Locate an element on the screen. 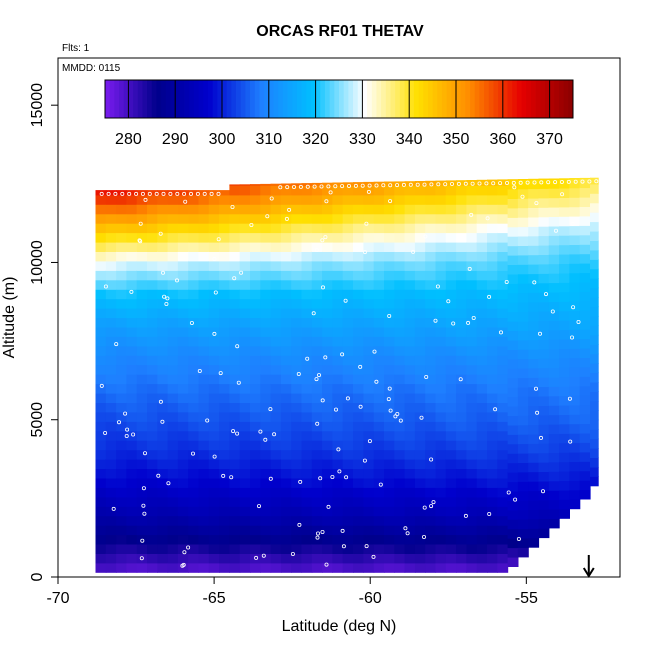 The width and height of the screenshot is (650, 650). x-tick-label: -65 is located at coordinates (214, 598).